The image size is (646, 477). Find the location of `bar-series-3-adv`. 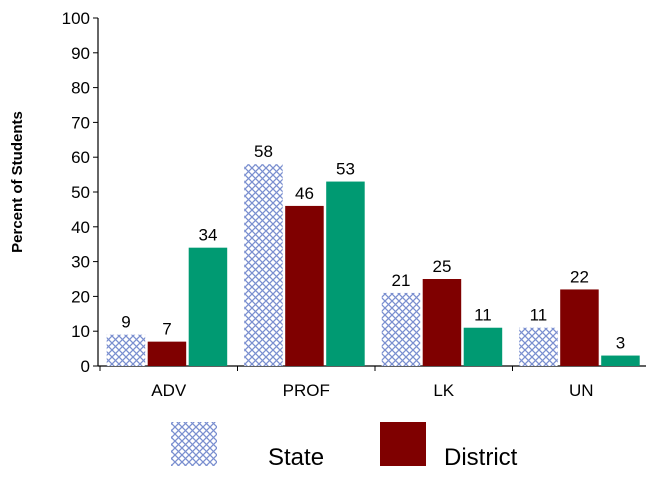

bar-series-3-adv is located at coordinates (208, 307).